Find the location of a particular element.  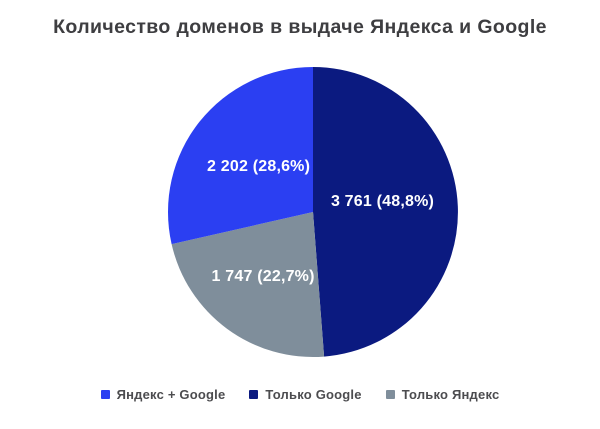

legend-item-yandex-plus-google: Яндекс + Google is located at coordinates (163, 394).